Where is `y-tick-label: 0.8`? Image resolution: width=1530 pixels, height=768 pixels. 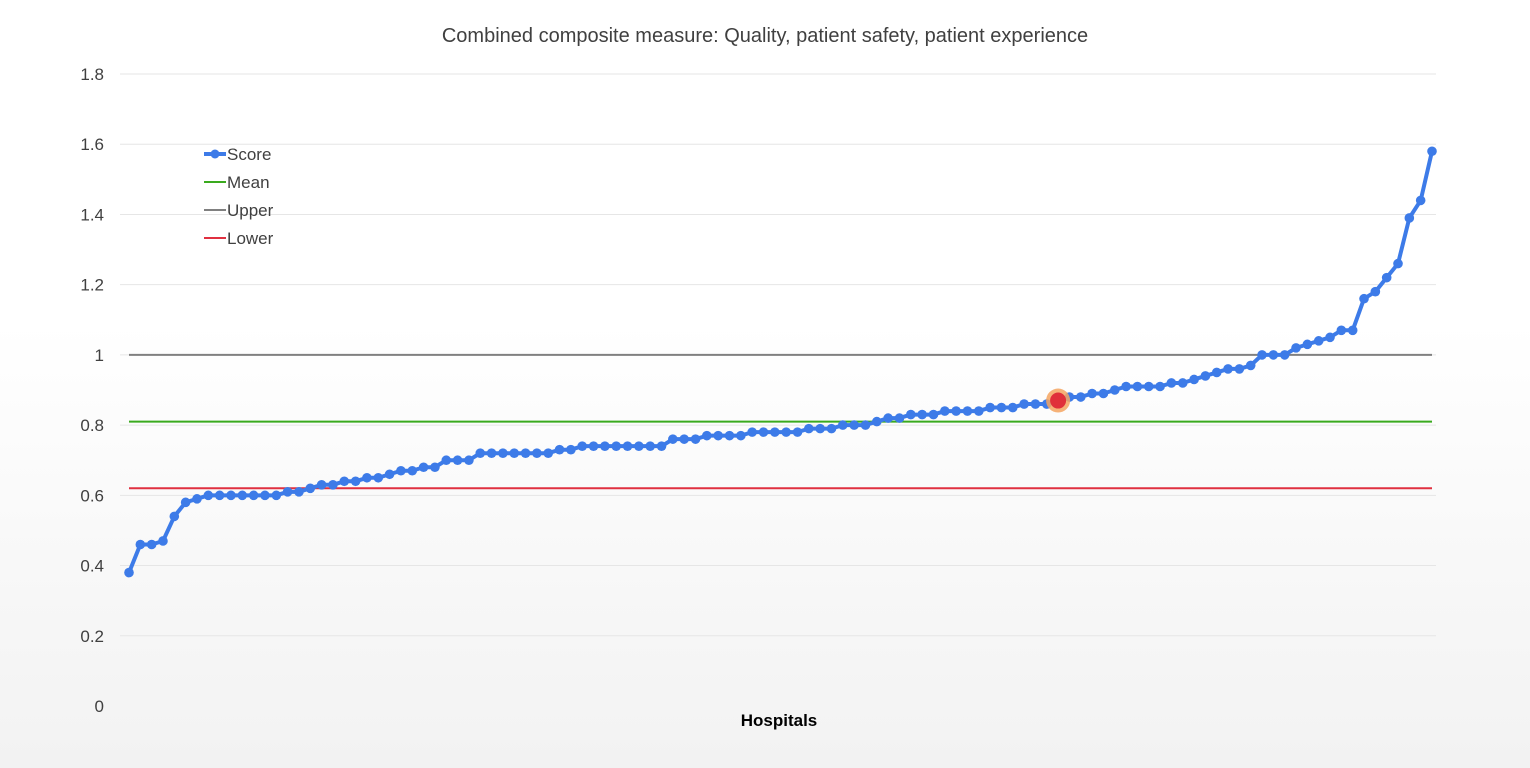
y-tick-label: 0.8 is located at coordinates (92, 425).